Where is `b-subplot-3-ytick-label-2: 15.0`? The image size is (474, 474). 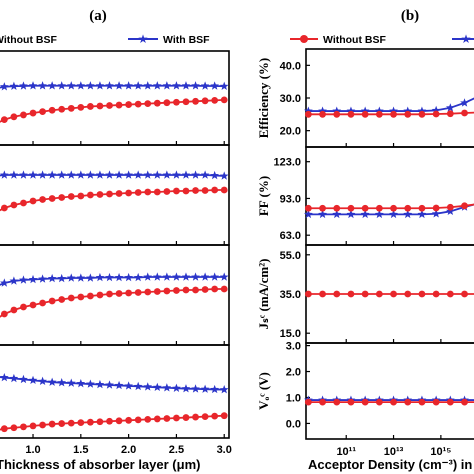 b-subplot-3-ytick-label-2: 15.0 is located at coordinates (290, 334).